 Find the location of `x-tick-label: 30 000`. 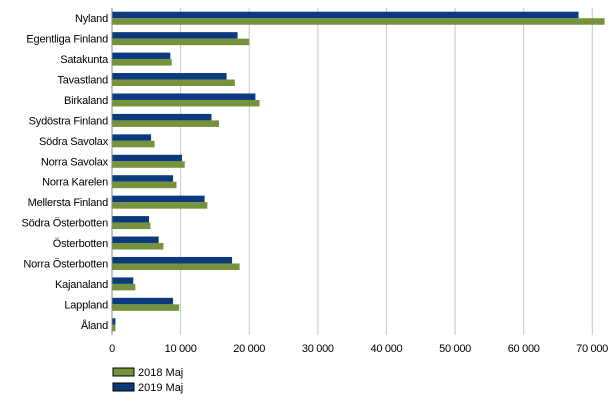

x-tick-label: 30 000 is located at coordinates (318, 349).